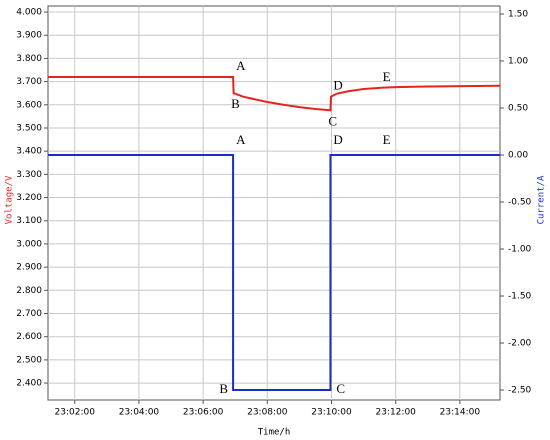 This screenshot has height=440, width=550. Describe the element at coordinates (520, 297) in the screenshot. I see `y2-tick-label: -1.50` at that location.